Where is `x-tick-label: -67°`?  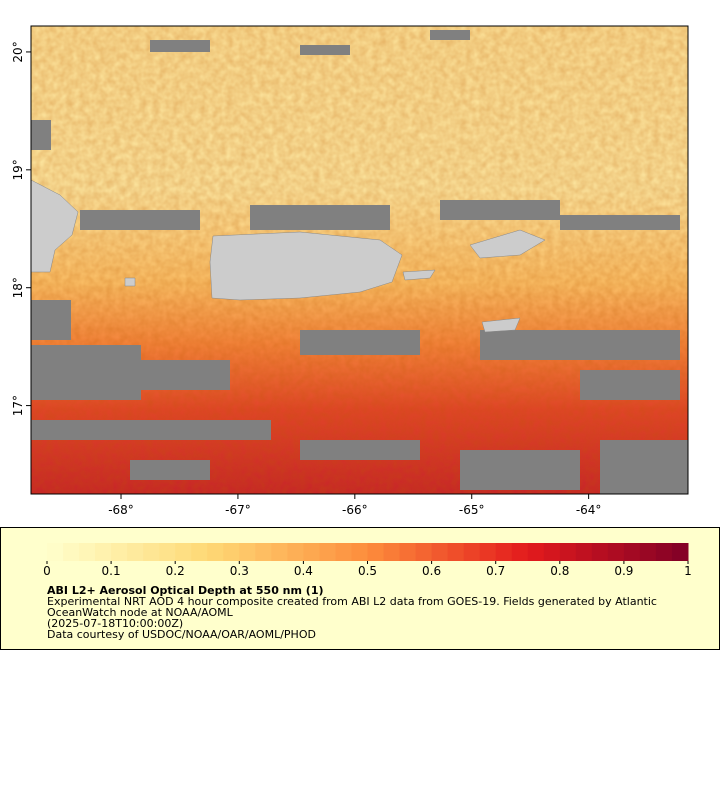
x-tick-label: -67° is located at coordinates (238, 510).